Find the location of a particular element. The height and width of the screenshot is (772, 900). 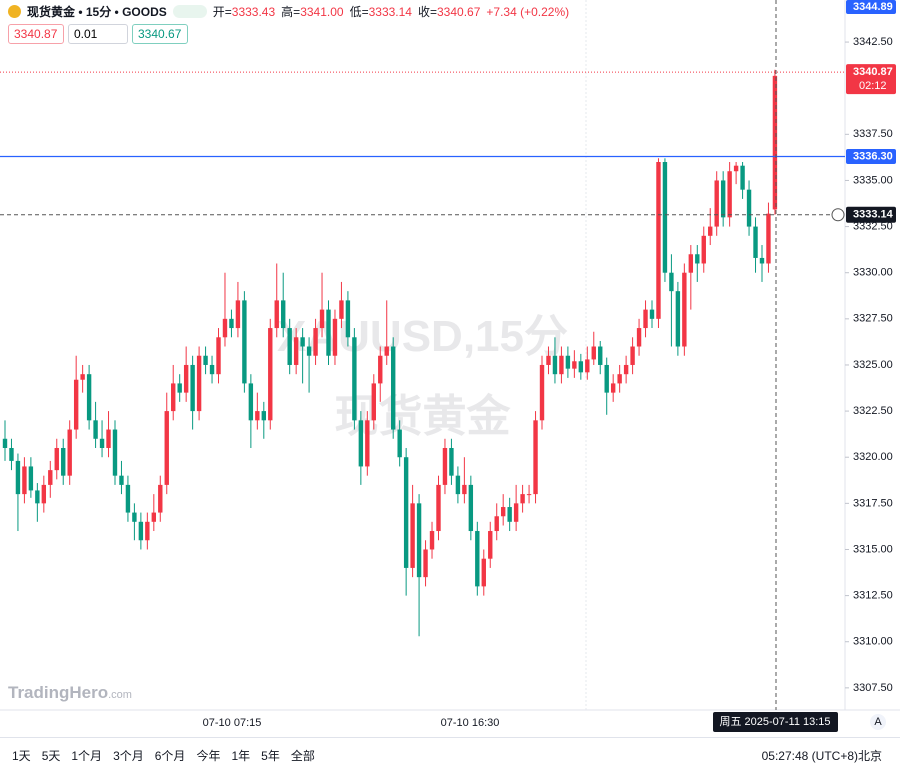

range-button: 5天 is located at coordinates (51, 756).